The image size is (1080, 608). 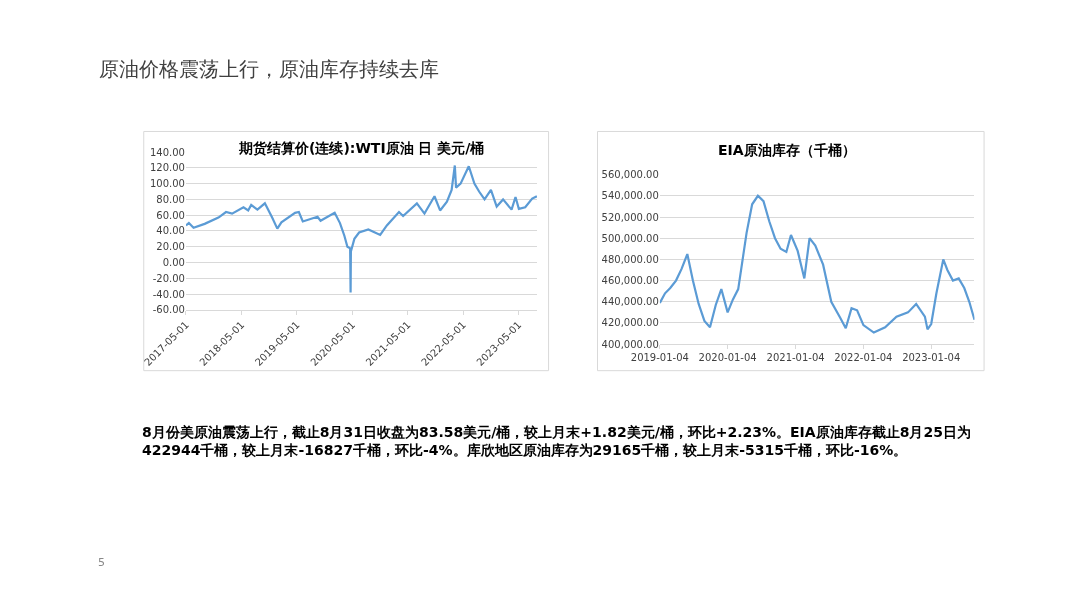 What do you see at coordinates (863, 358) in the screenshot?
I see `x-tick-label: 2022-01-04` at bounding box center [863, 358].